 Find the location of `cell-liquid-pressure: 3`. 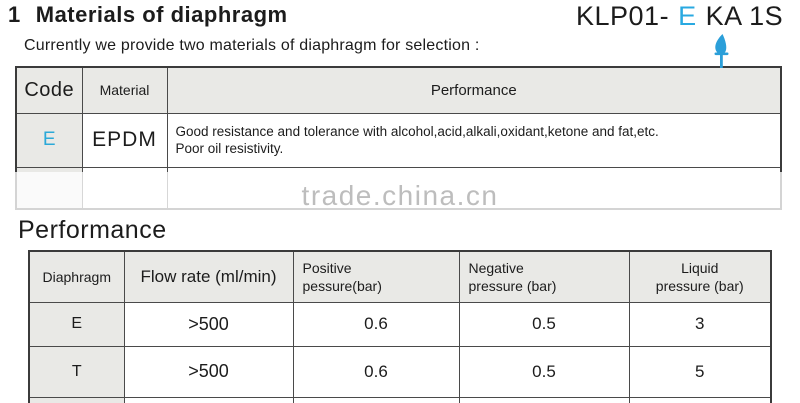

cell-liquid-pressure: 3 is located at coordinates (700, 324).